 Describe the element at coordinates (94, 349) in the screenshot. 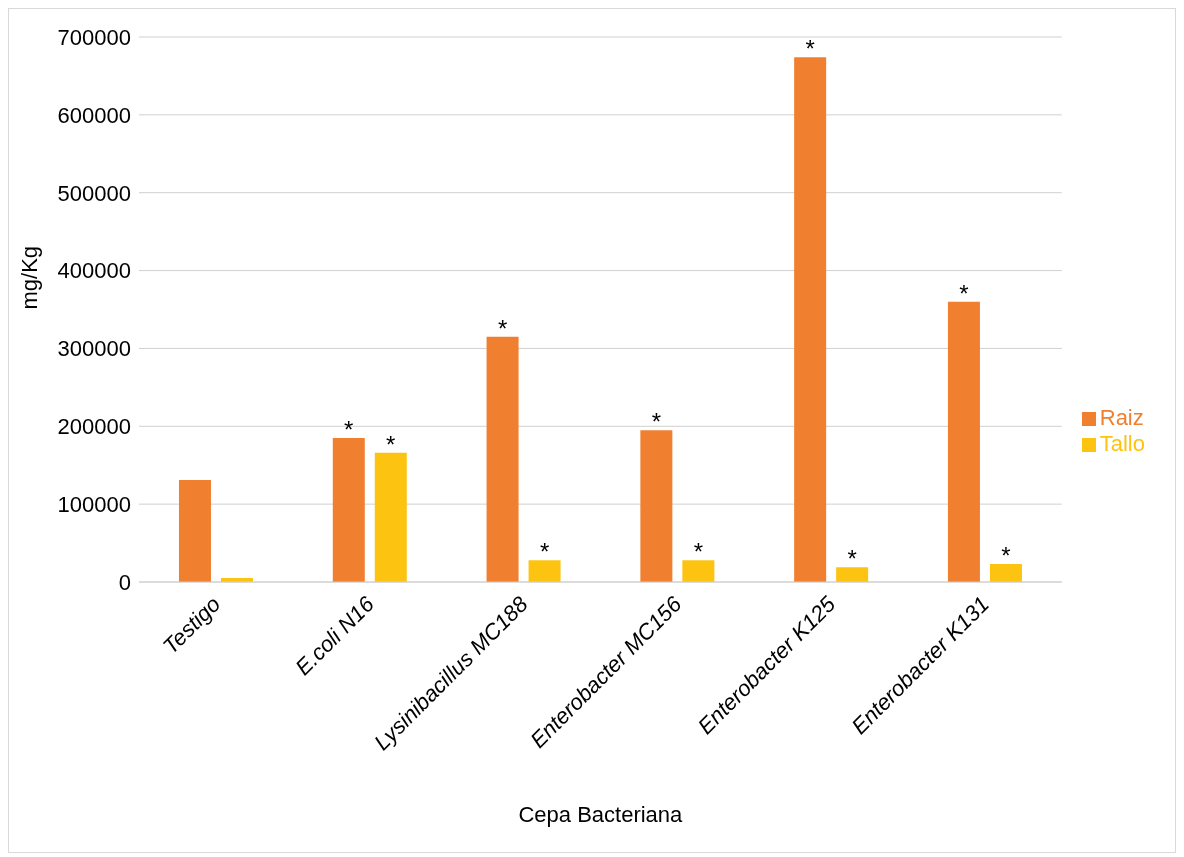

I see `y-tick-label: 300000` at that location.